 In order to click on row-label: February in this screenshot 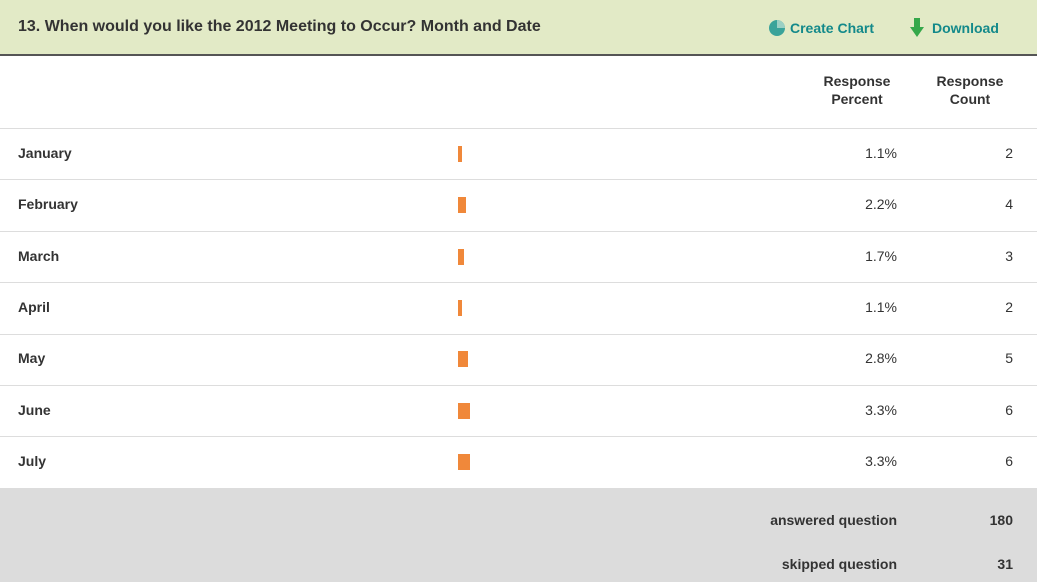, I will do `click(48, 204)`.